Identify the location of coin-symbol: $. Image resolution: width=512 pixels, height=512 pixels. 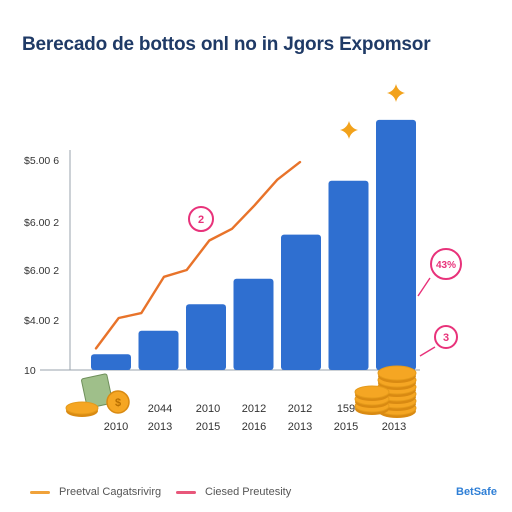
(118, 403).